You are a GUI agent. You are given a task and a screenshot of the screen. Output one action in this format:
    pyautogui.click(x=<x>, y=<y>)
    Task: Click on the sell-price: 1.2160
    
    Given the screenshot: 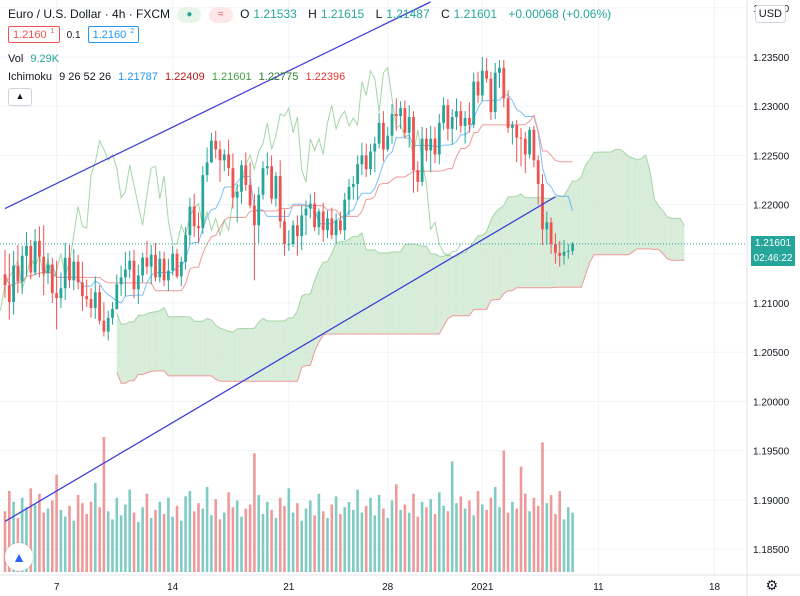 What is the action you would take?
    pyautogui.click(x=30, y=34)
    